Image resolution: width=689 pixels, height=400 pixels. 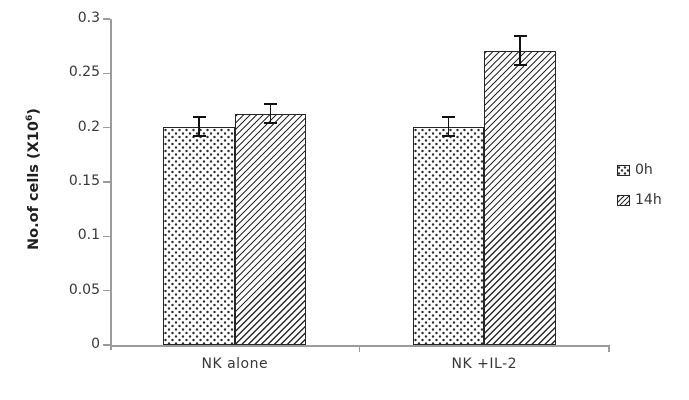 What do you see at coordinates (235, 364) in the screenshot?
I see `x-category-label-NK alone: NK alone` at bounding box center [235, 364].